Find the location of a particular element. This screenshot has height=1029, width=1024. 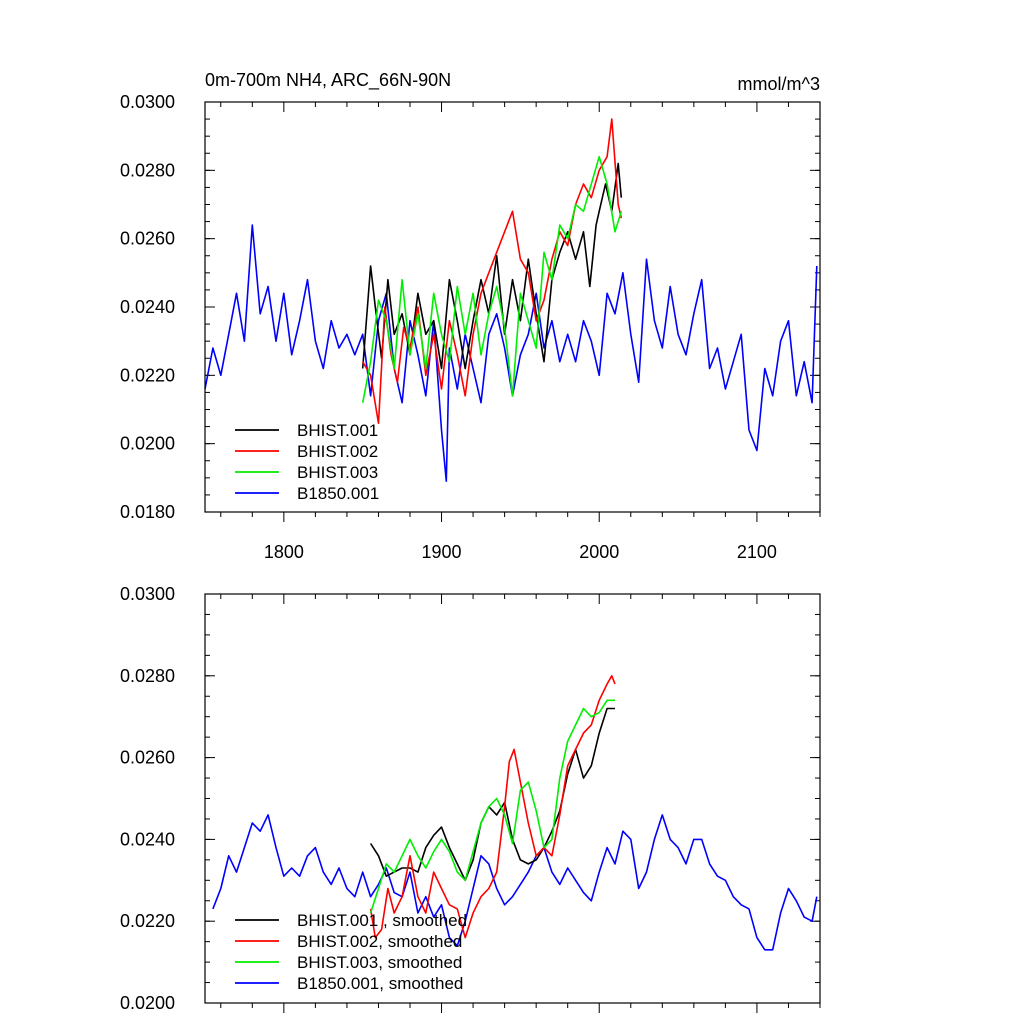

legend-label: BHIST.001 , smoothed is located at coordinates (382, 920).